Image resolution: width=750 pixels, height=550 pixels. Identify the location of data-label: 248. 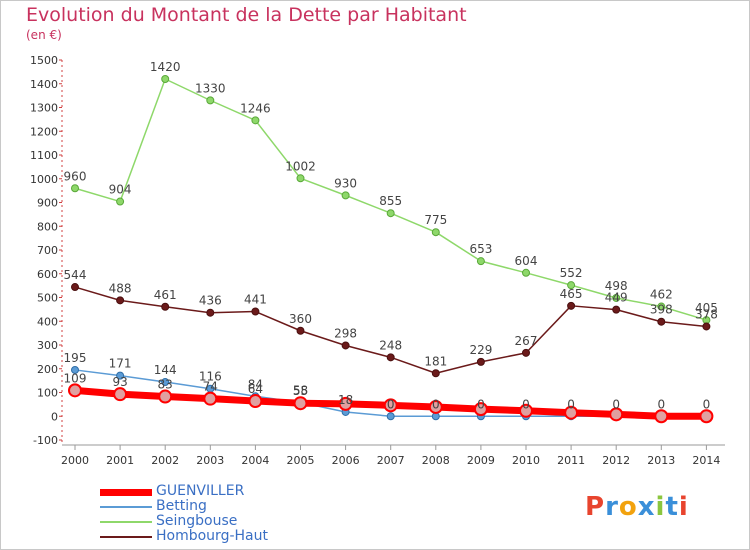
(390, 345).